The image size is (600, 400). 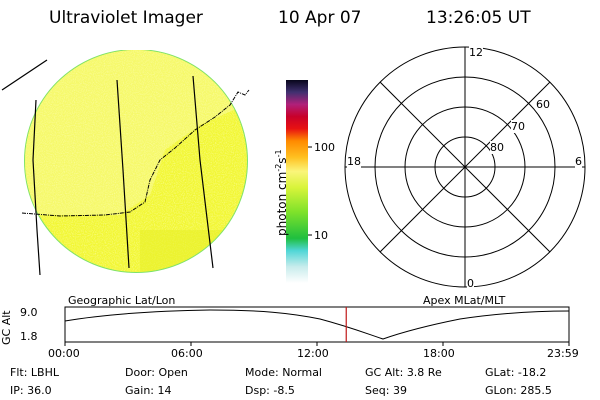 I want to click on field-label: GC Alt:, so click(x=384, y=372).